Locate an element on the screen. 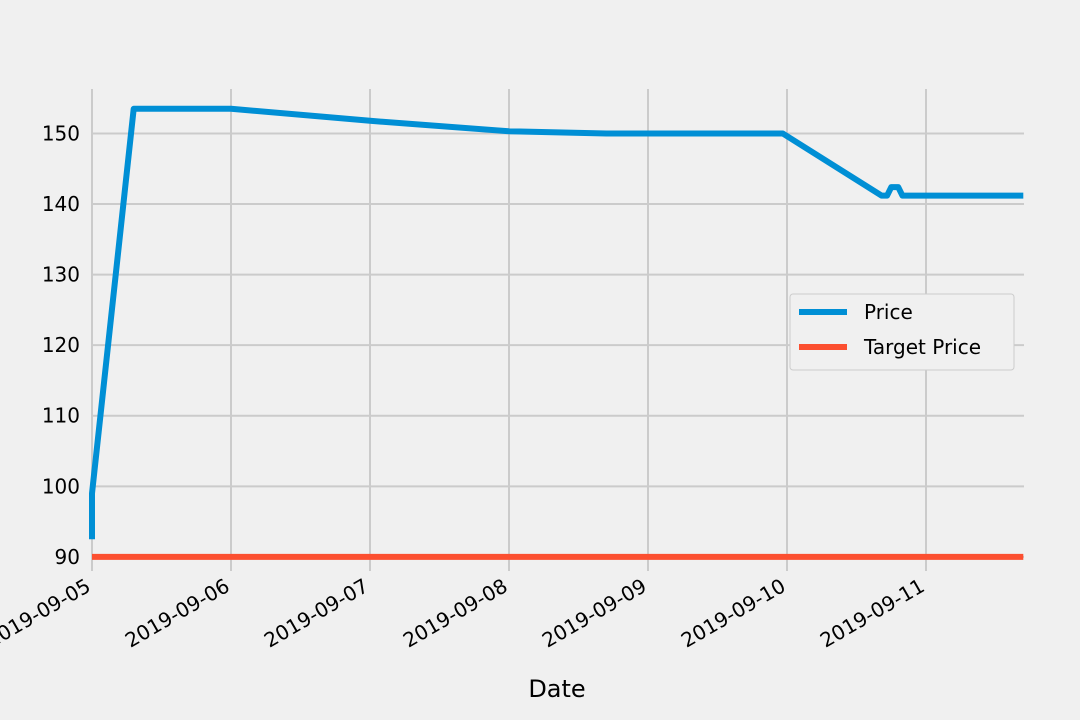 The width and height of the screenshot is (1080, 720). x-tick-label: 2019-09-06 is located at coordinates (177, 613).